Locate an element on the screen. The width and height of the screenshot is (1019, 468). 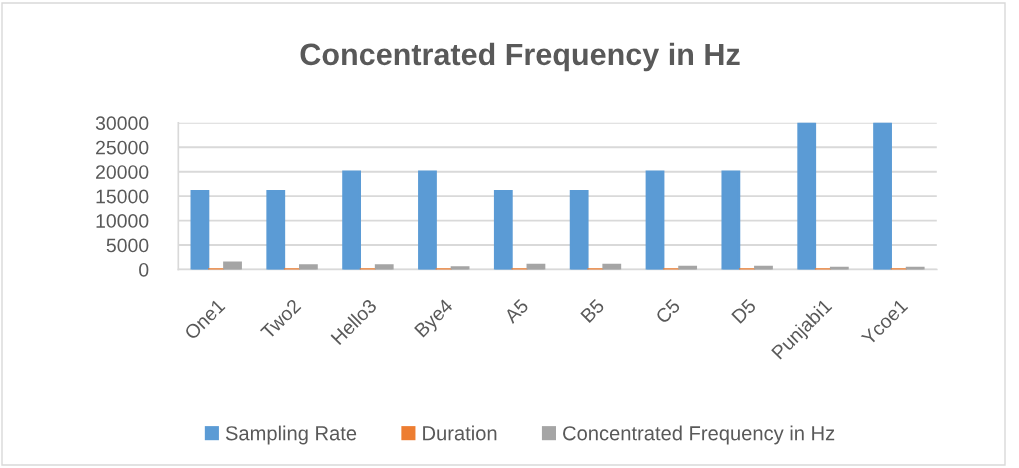
x-tick-label: A5 is located at coordinates (516, 311).